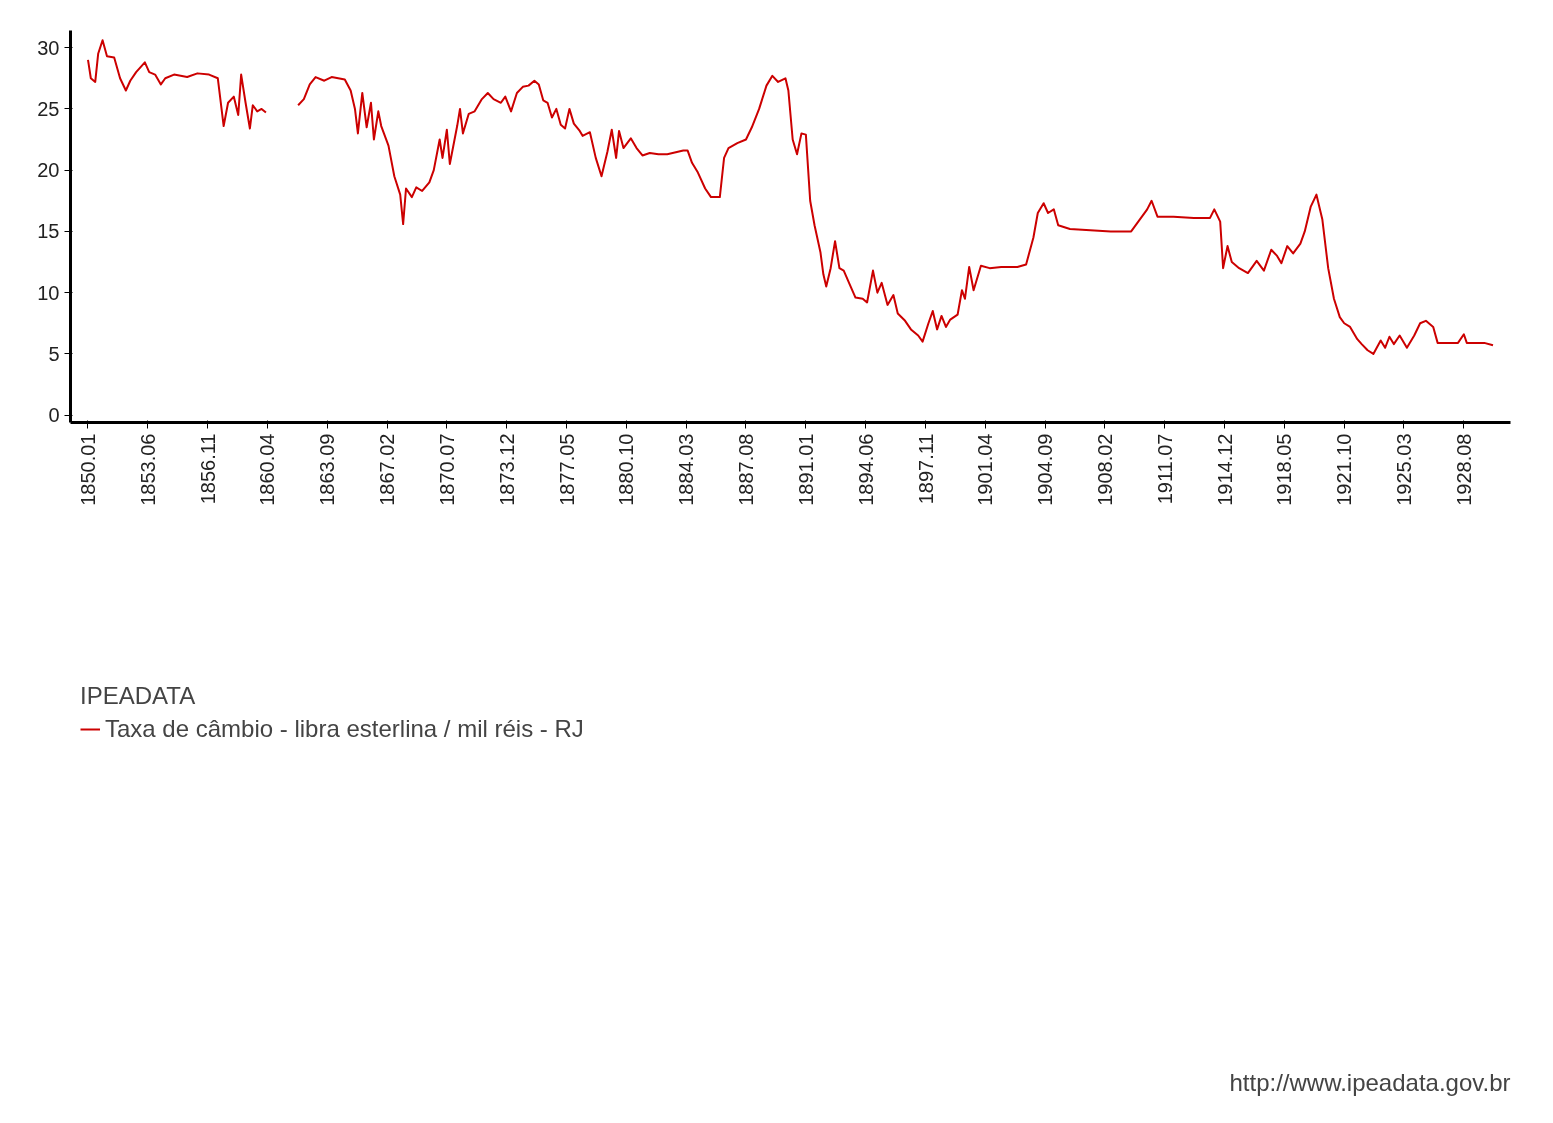 The width and height of the screenshot is (1553, 1123). What do you see at coordinates (327, 469) in the screenshot?
I see `x-tick-label: 1863.09` at bounding box center [327, 469].